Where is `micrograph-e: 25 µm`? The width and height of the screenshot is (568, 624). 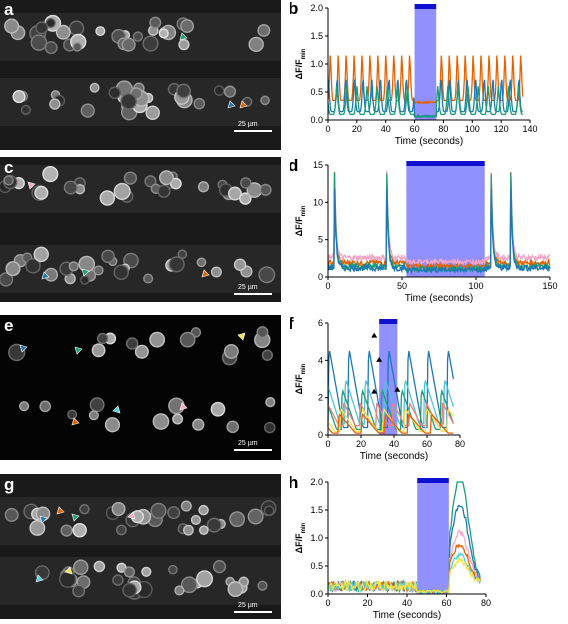 micrograph-e: 25 µm is located at coordinates (140, 387).